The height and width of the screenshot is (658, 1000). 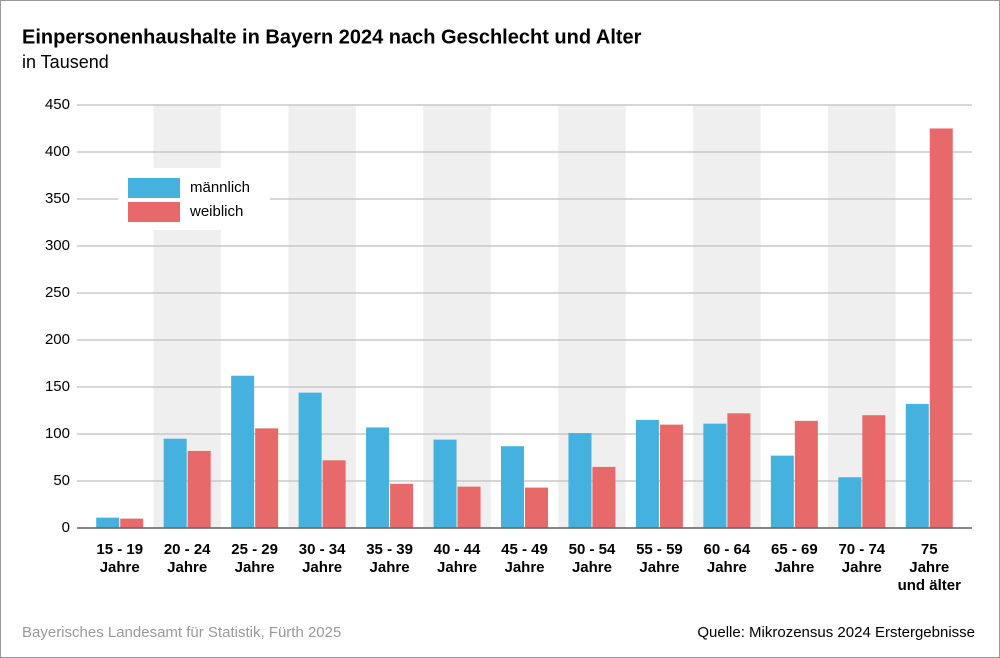 I want to click on x-tick-label: 25 - 29, so click(x=254, y=549).